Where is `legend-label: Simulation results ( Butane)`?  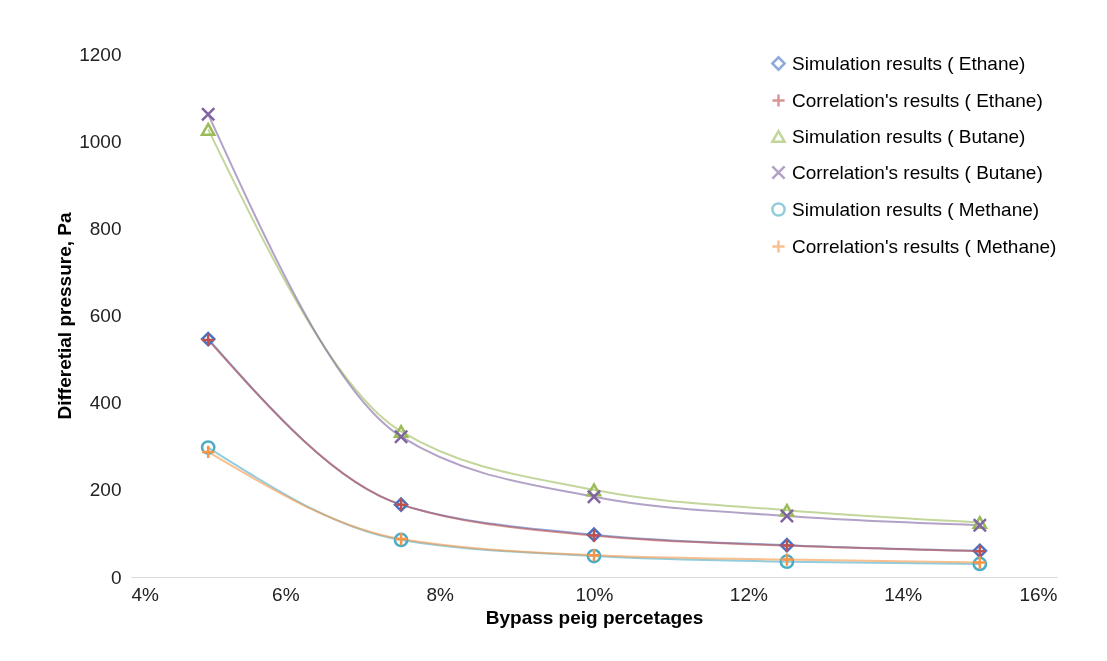 legend-label: Simulation results ( Butane) is located at coordinates (909, 136).